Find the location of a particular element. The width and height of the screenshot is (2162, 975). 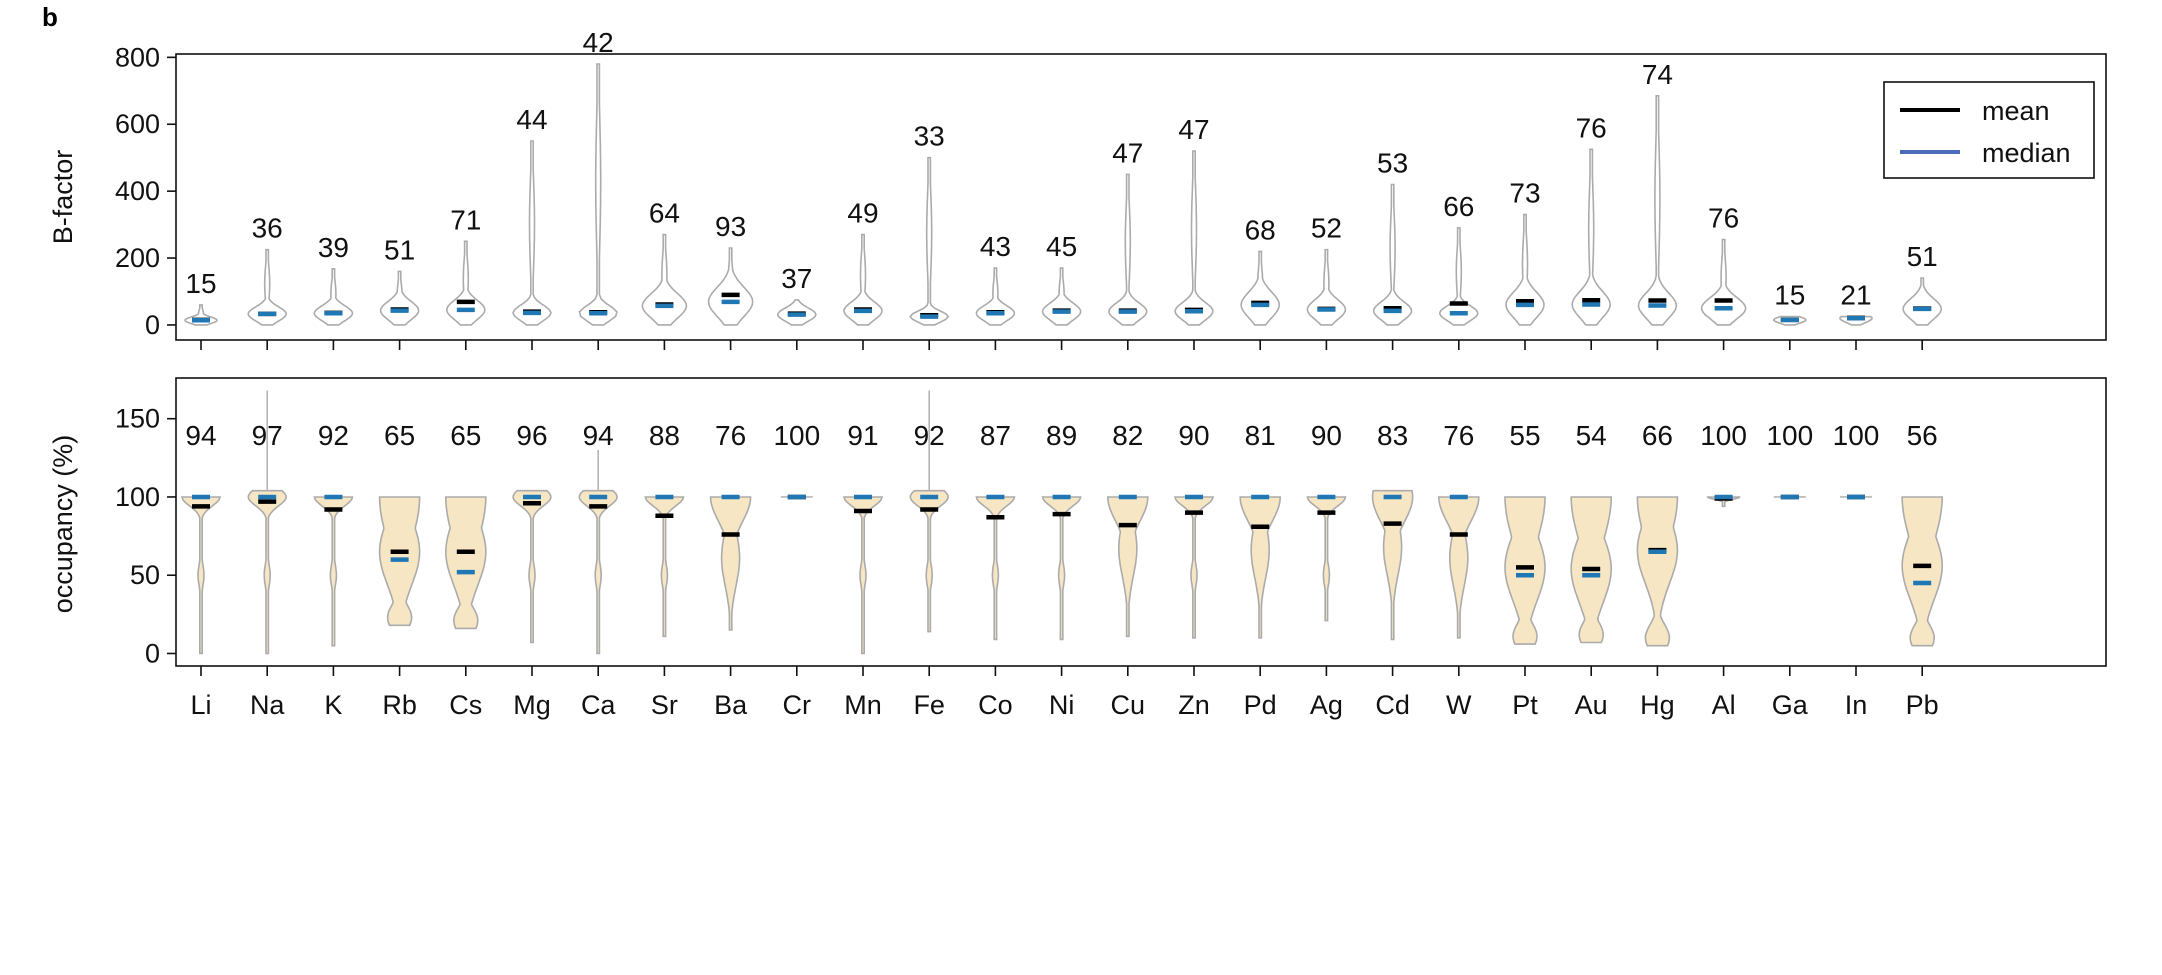

xtick-label-k: K is located at coordinates (333, 705).